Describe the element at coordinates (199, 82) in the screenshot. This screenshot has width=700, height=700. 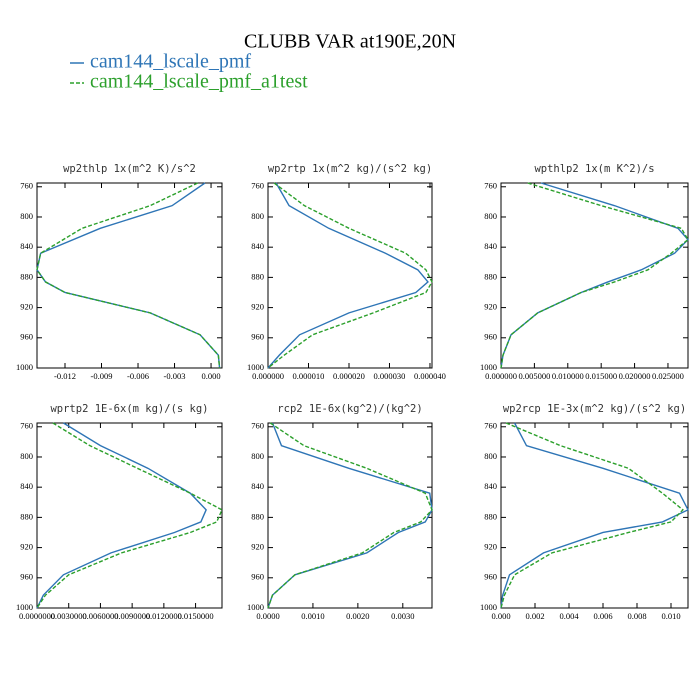
I see `legend-label: cam144_lscale_pmf_a1test` at that location.